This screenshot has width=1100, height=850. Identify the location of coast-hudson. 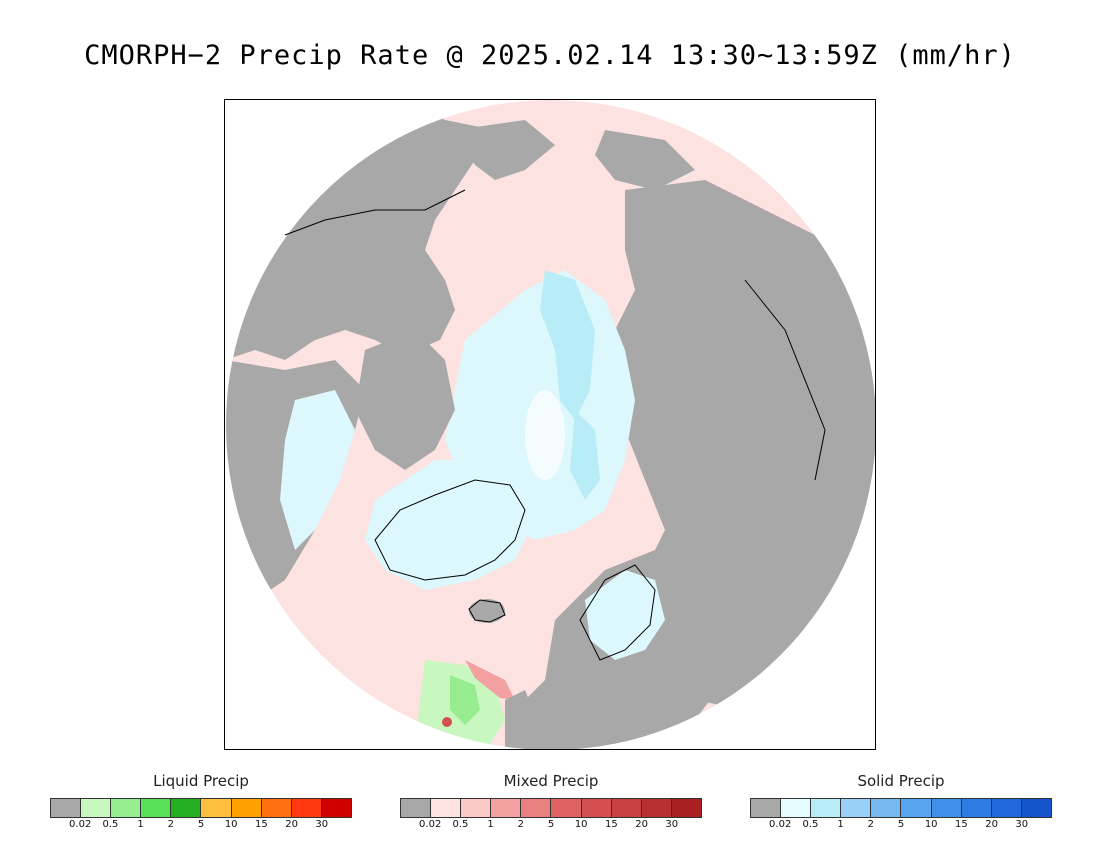
(785, 380).